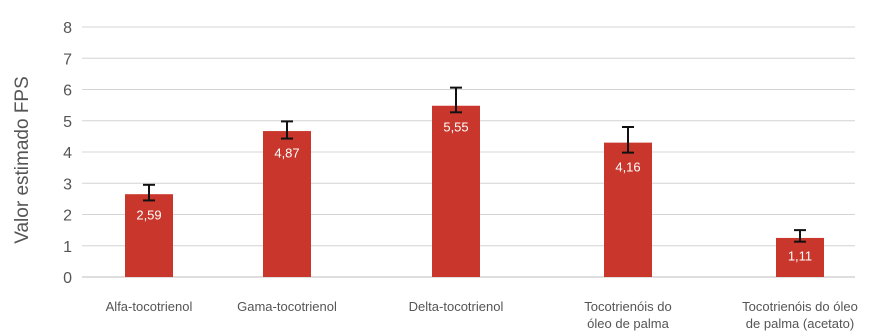  What do you see at coordinates (800, 306) in the screenshot?
I see `x-category-label-line: Tocotrienóis do óleo` at bounding box center [800, 306].